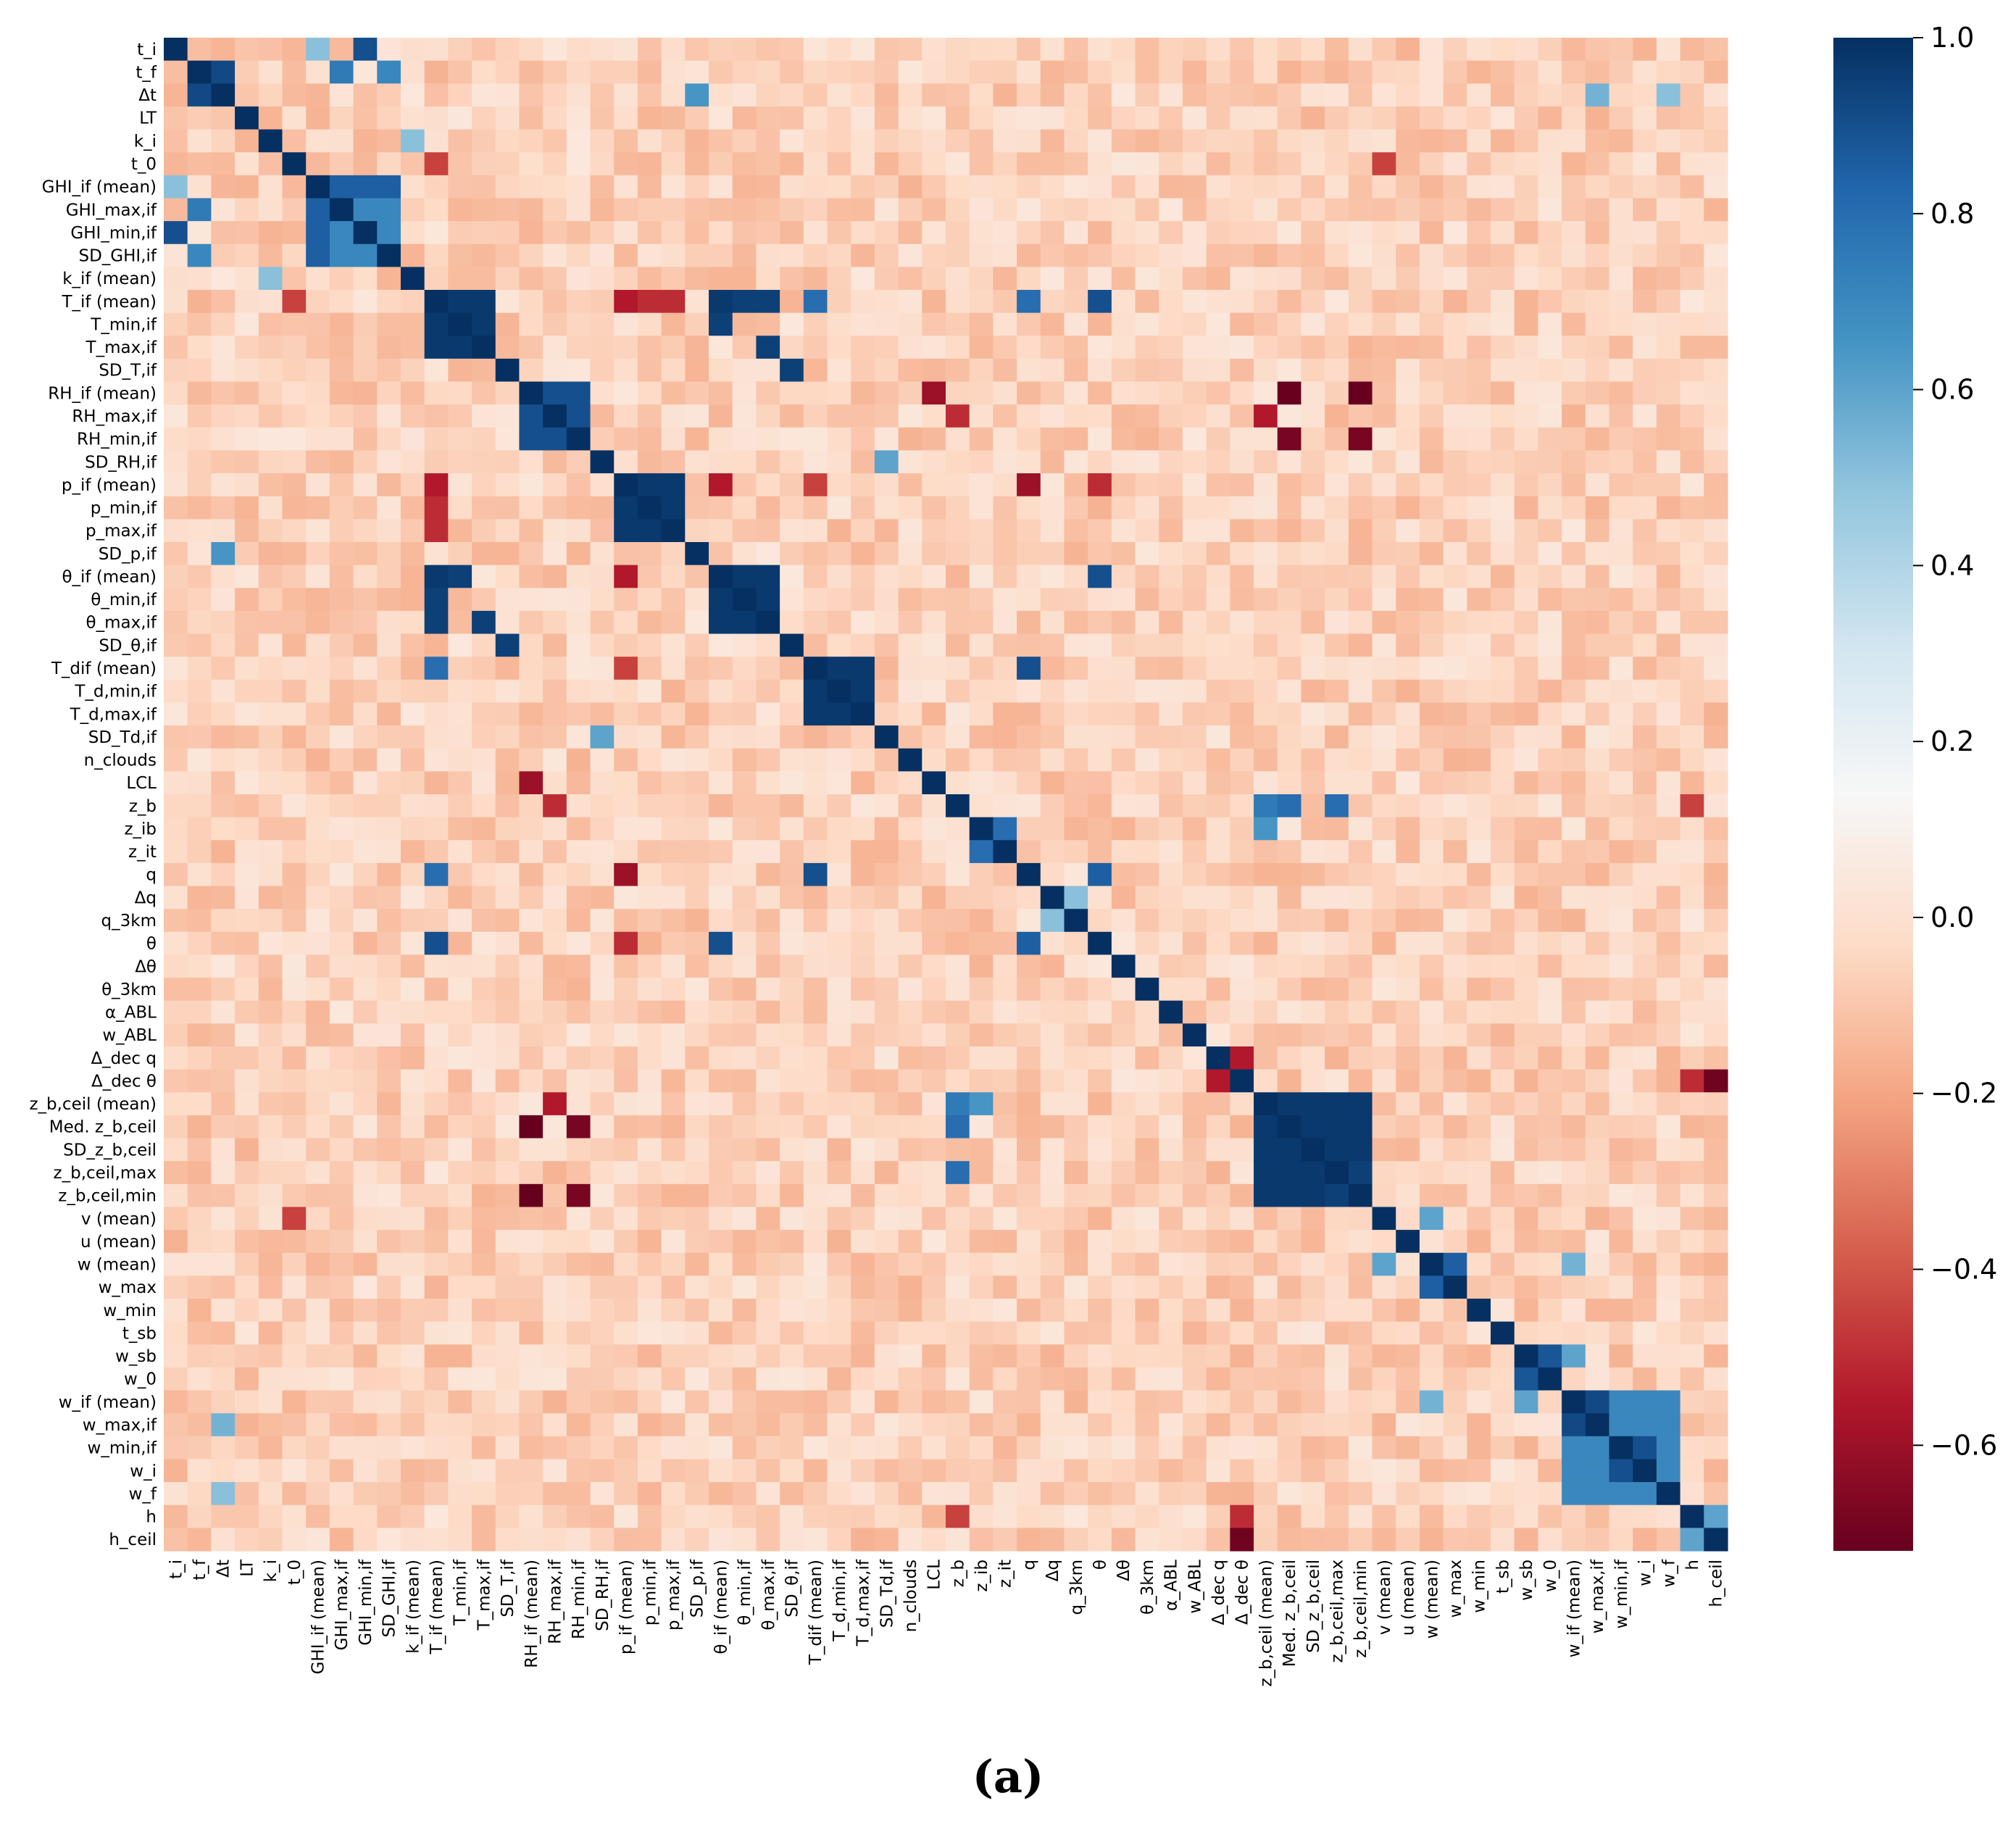 The image size is (2016, 1840). I want to click on y-tick-label: h_ceil, so click(133, 1540).